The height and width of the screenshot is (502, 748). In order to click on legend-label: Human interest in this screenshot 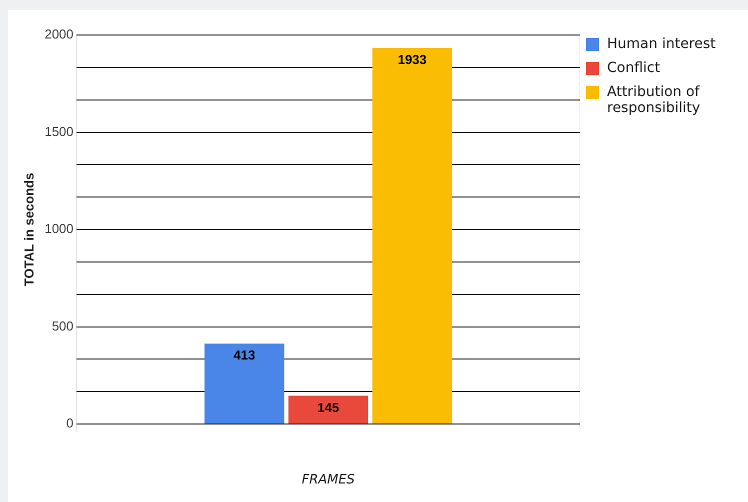, I will do `click(661, 44)`.